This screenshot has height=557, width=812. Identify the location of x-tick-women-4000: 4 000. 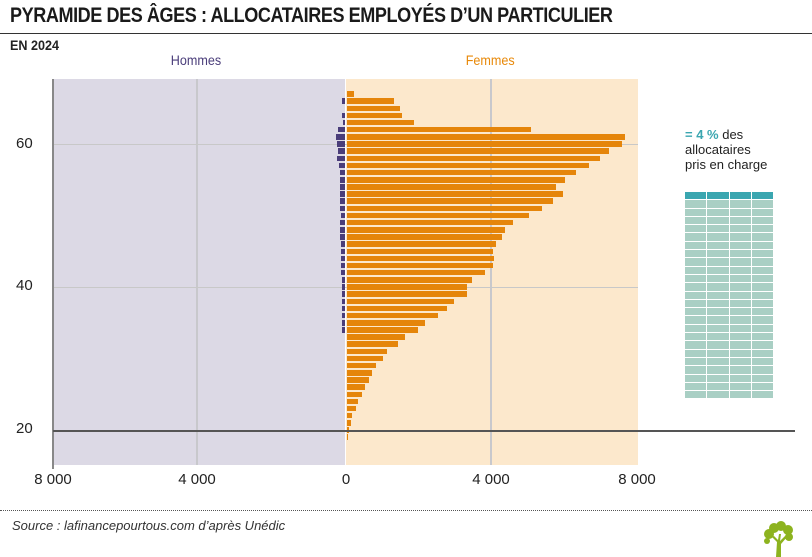
(491, 479).